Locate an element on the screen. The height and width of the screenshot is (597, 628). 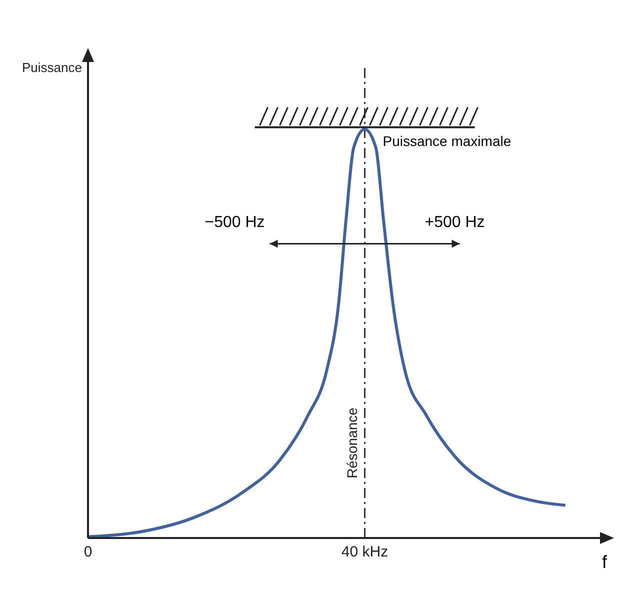
x-tick-label: 40 kHz is located at coordinates (364, 552).